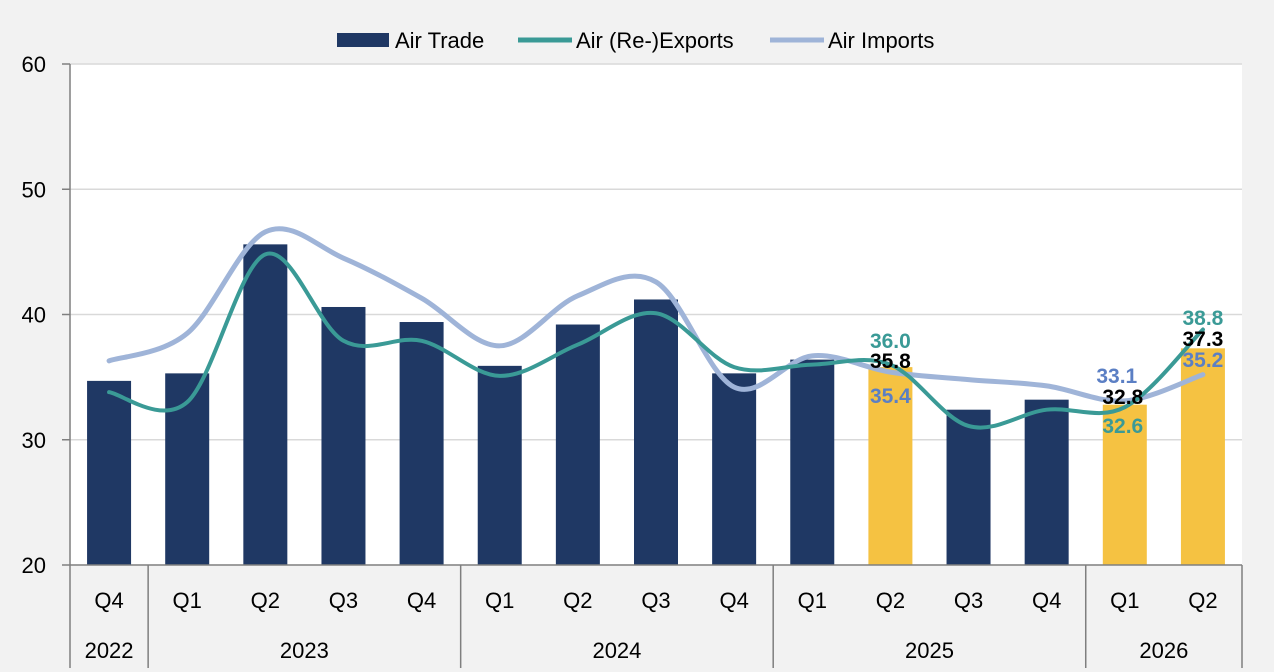  What do you see at coordinates (1116, 376) in the screenshot?
I see `data-label: 33.1` at bounding box center [1116, 376].